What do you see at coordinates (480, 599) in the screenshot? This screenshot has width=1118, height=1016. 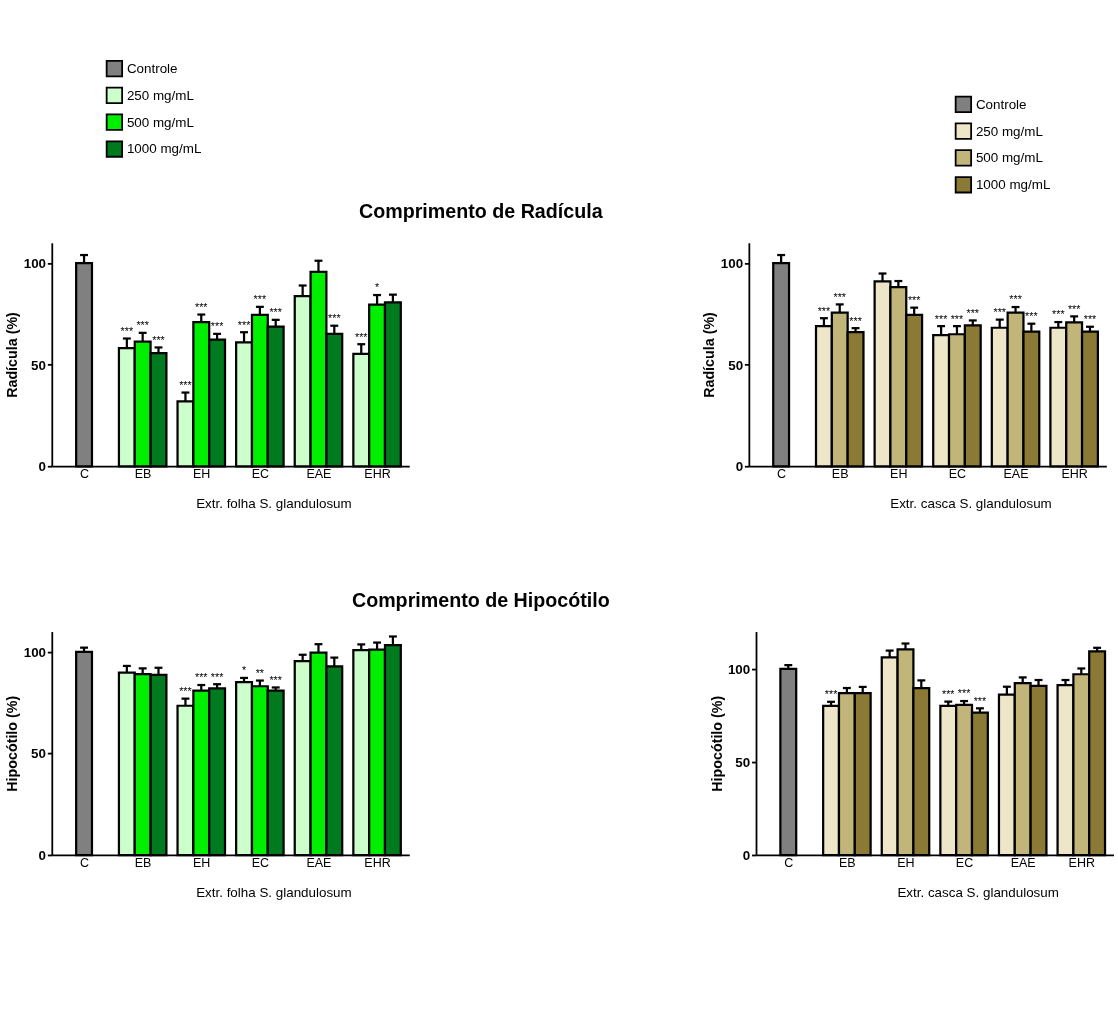 I see `text: Comprimento de Hipocótilo` at bounding box center [480, 599].